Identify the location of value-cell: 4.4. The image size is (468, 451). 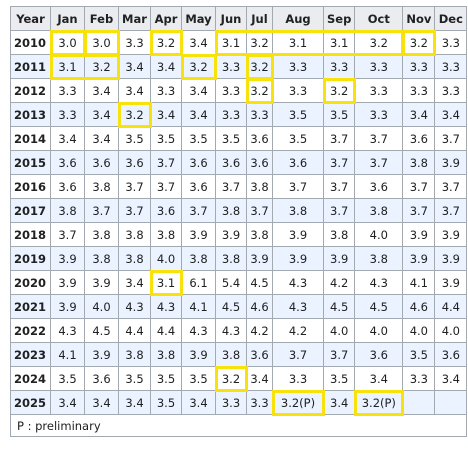
(134, 330).